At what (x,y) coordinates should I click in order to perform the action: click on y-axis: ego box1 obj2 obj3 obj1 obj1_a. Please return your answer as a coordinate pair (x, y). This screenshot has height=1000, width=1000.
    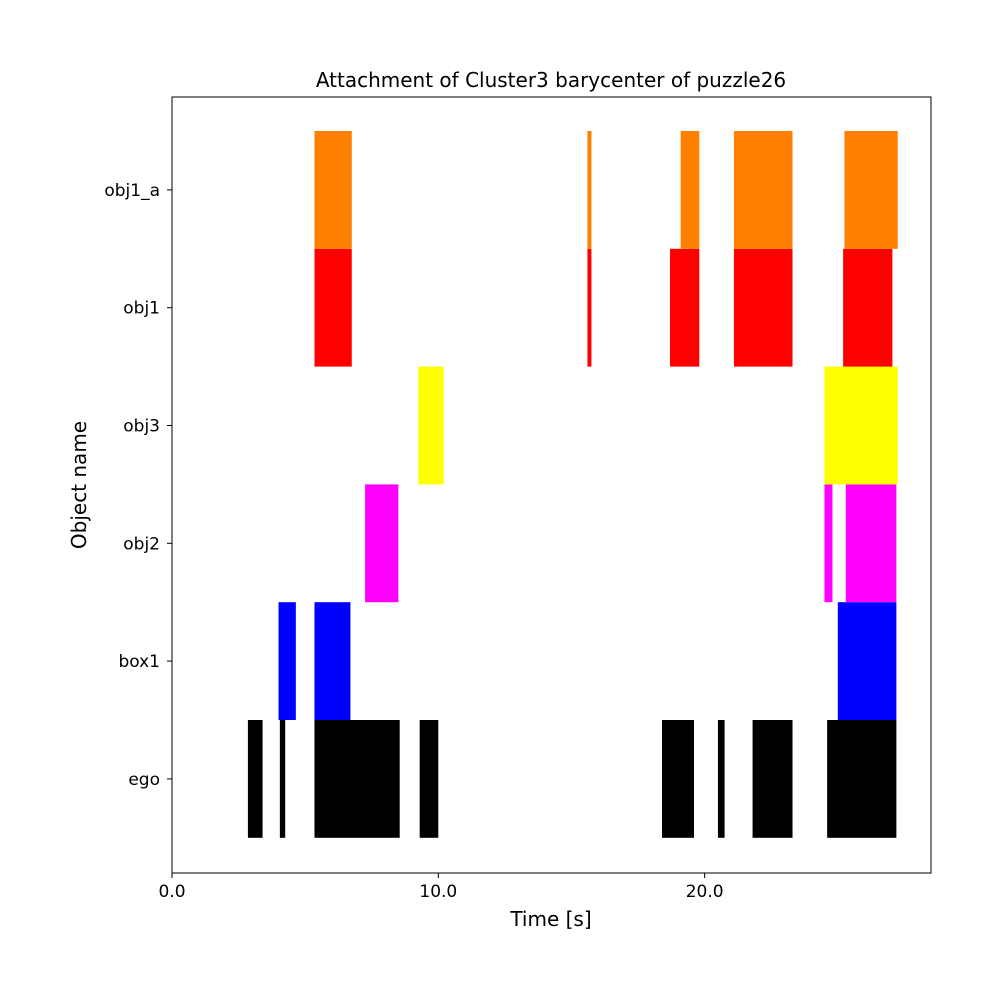
    Looking at the image, I should click on (138, 485).